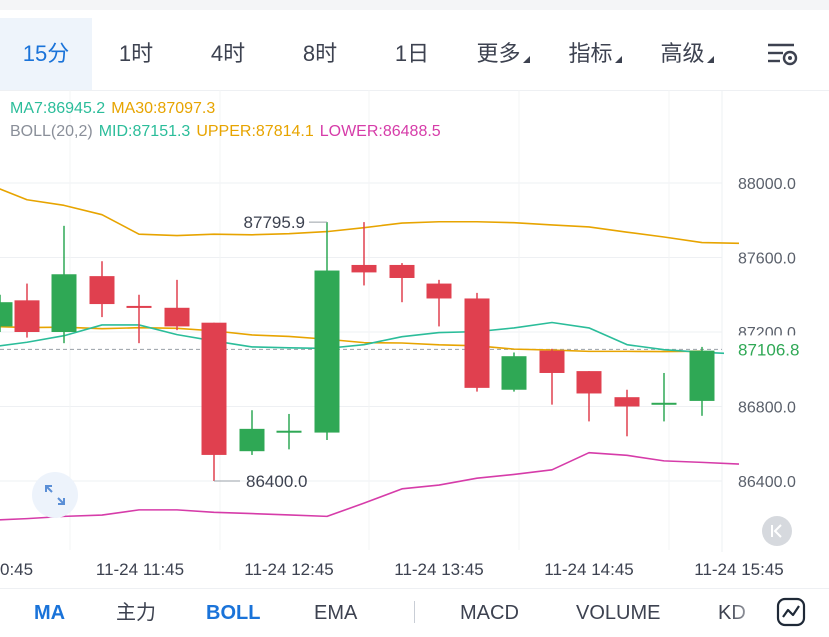 Image resolution: width=829 pixels, height=637 pixels. I want to click on tab-label: 8时, so click(320, 53).